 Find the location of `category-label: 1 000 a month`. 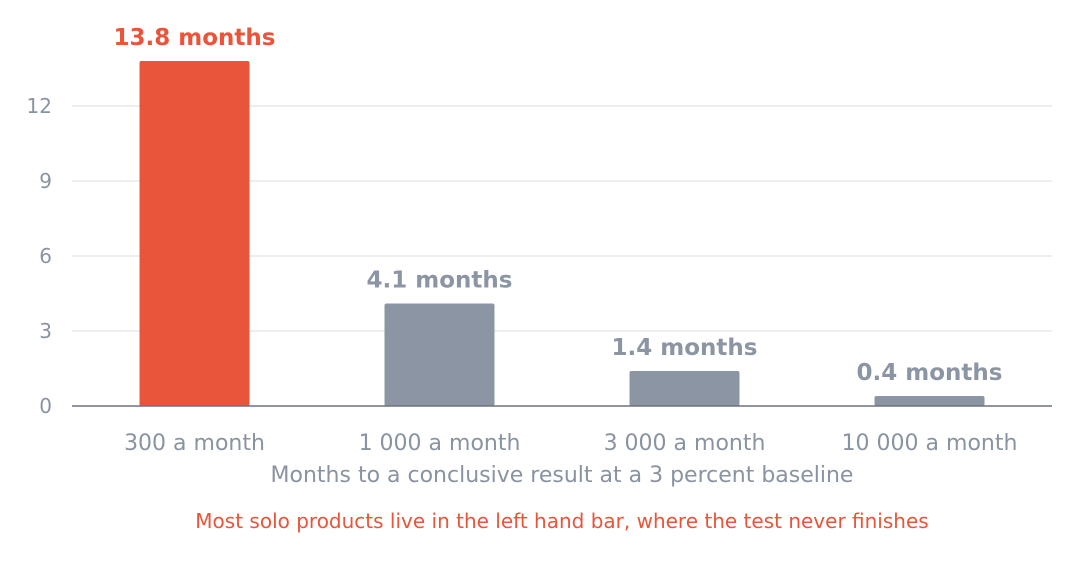

category-label: 1 000 a month is located at coordinates (440, 443).